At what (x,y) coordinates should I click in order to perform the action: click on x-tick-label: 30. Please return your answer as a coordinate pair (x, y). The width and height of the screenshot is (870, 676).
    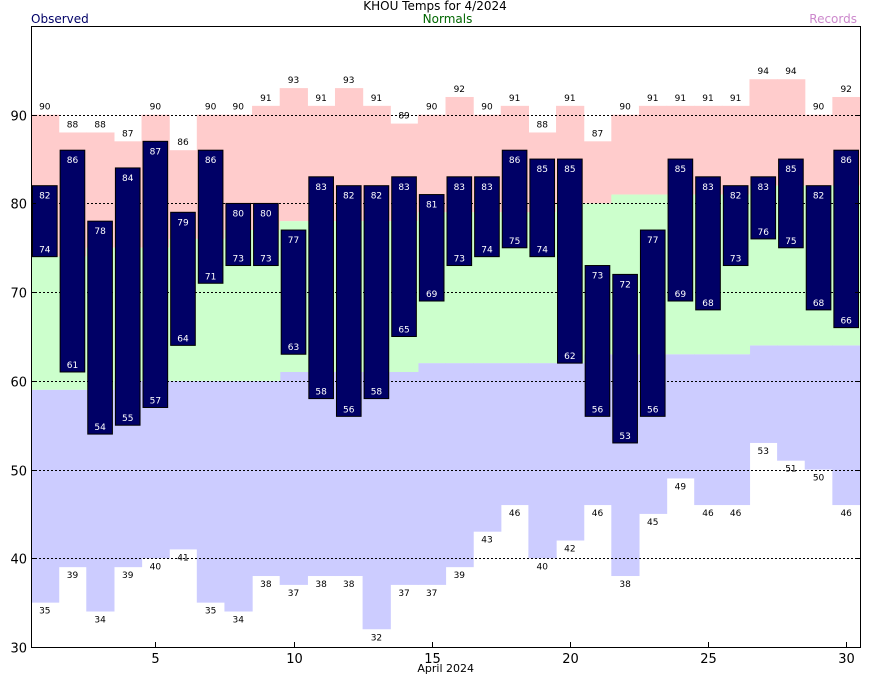
    Looking at the image, I should click on (846, 659).